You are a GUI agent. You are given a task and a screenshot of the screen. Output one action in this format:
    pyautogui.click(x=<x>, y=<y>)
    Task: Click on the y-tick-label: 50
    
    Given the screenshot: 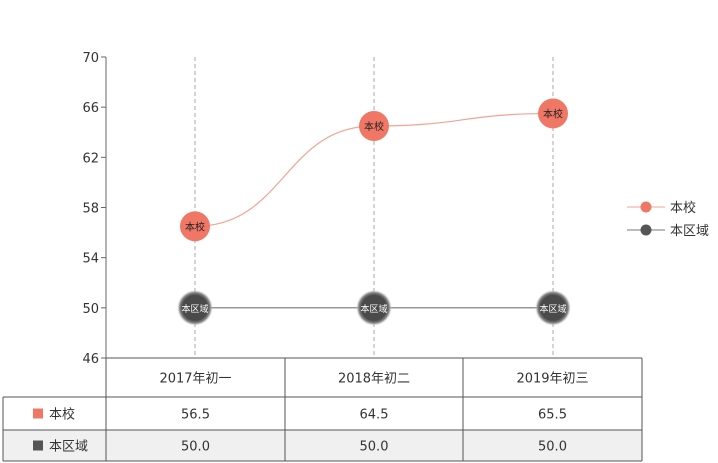 What is the action you would take?
    pyautogui.click(x=90, y=309)
    